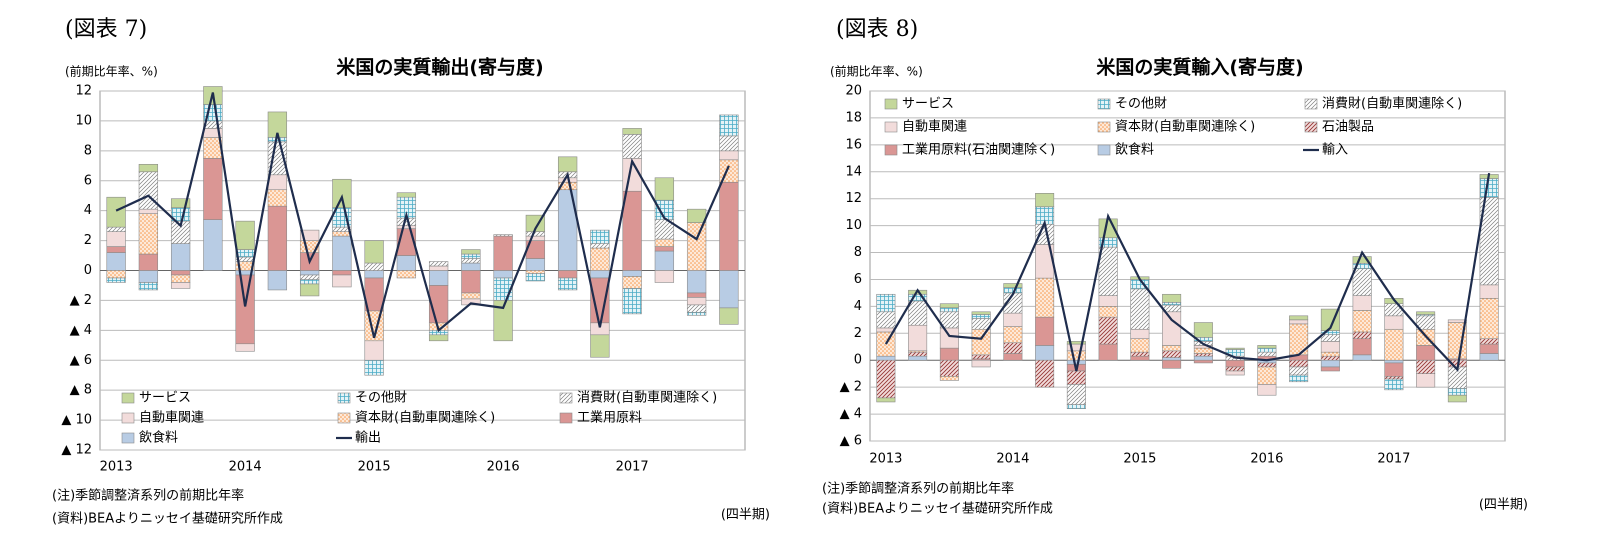 This screenshot has height=558, width=1599. What do you see at coordinates (851, 414) in the screenshot?
I see `y-tick-label: ▲ 4` at bounding box center [851, 414].